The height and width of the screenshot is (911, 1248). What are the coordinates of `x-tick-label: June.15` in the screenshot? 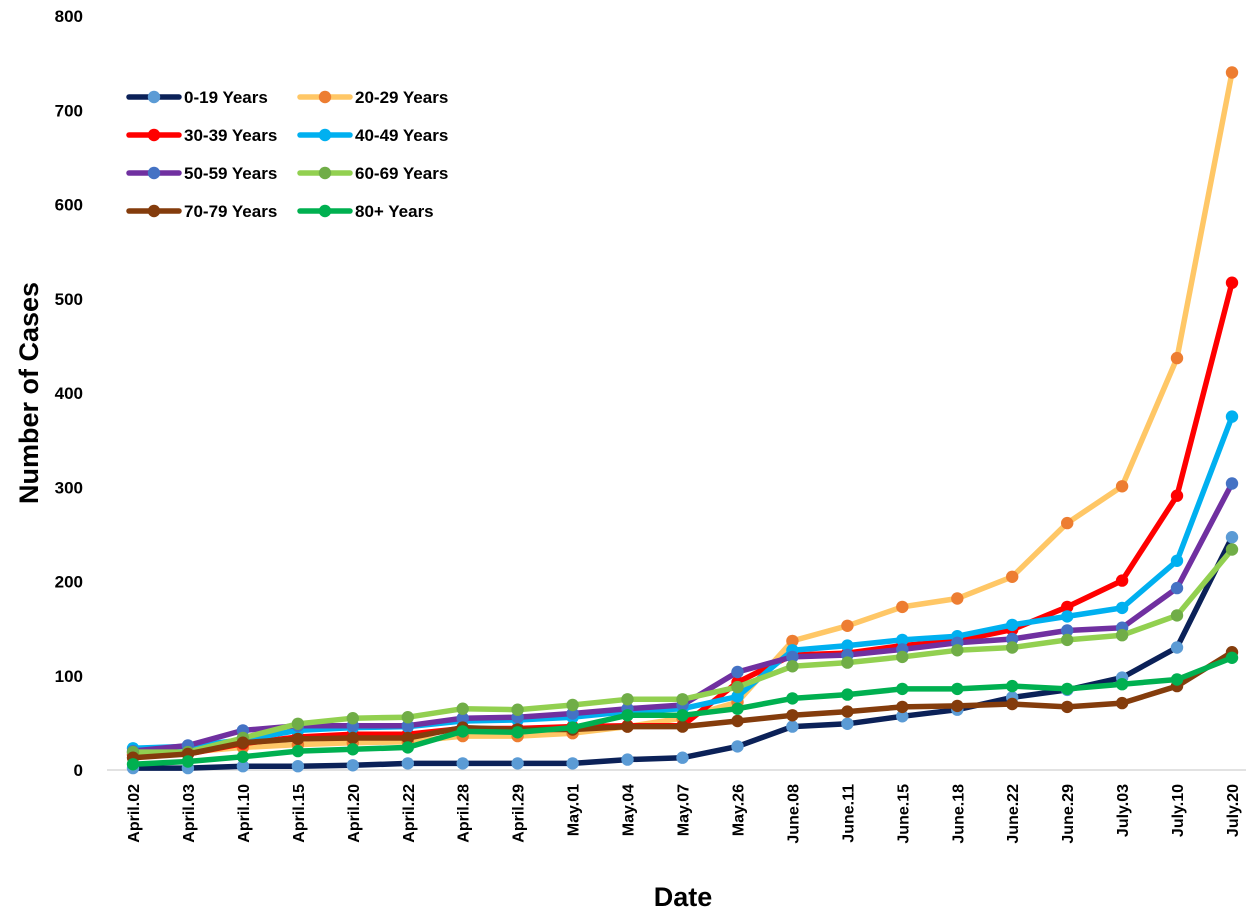 It's located at (903, 814).